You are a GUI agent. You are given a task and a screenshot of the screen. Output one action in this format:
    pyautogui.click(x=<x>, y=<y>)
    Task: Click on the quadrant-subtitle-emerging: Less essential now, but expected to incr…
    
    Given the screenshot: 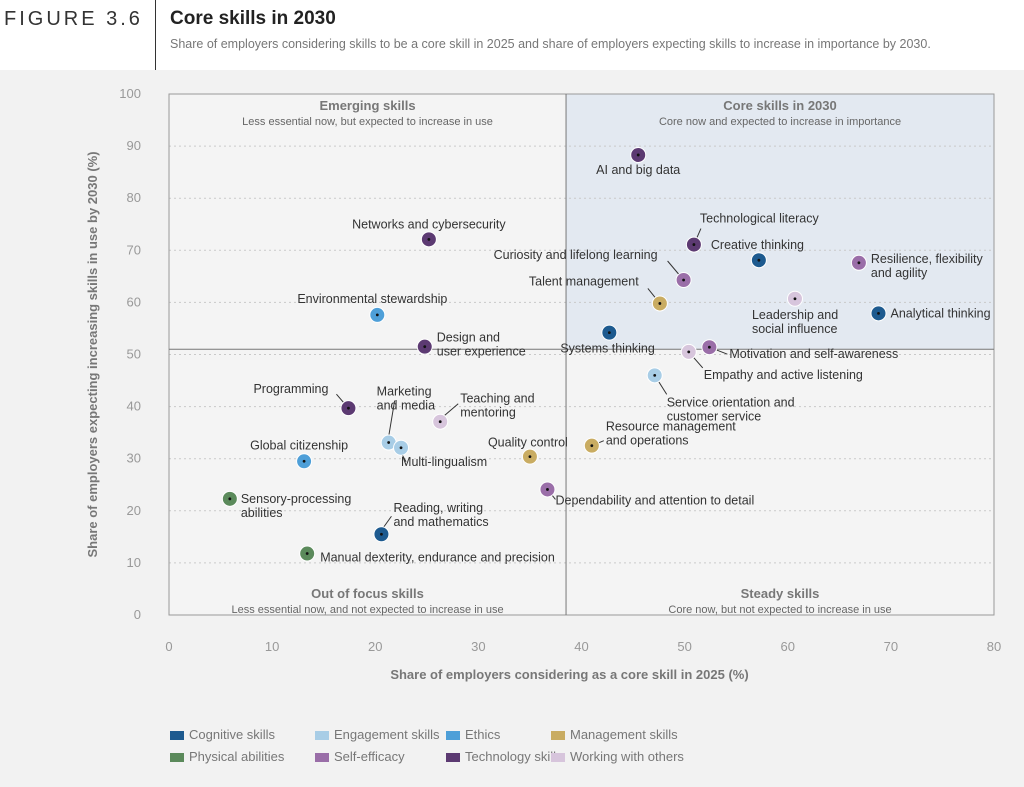 What is the action you would take?
    pyautogui.click(x=367, y=122)
    